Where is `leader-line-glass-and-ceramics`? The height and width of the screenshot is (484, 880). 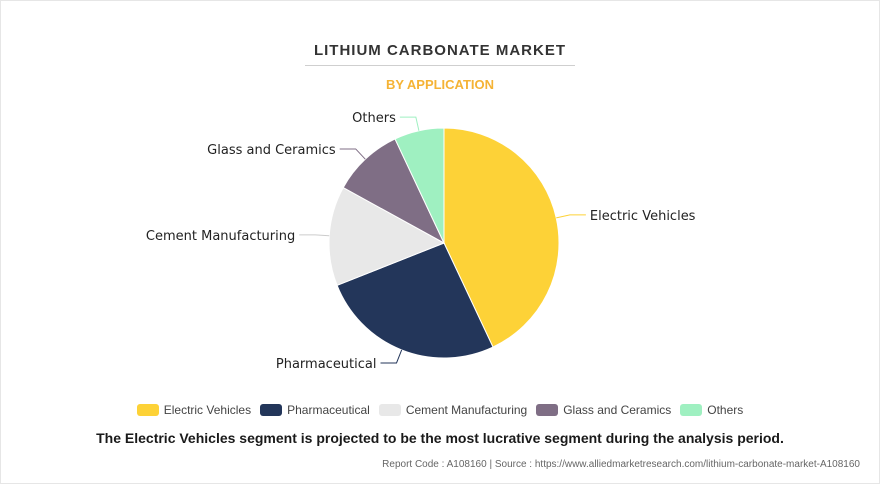
leader-line-glass-and-ceramics is located at coordinates (352, 154).